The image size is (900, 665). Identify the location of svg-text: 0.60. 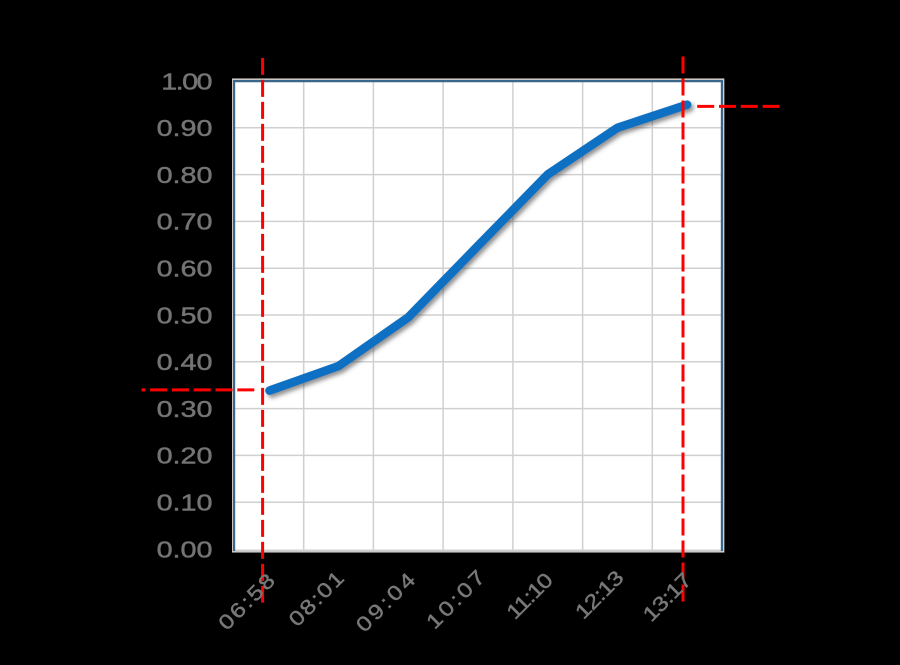
(185, 268).